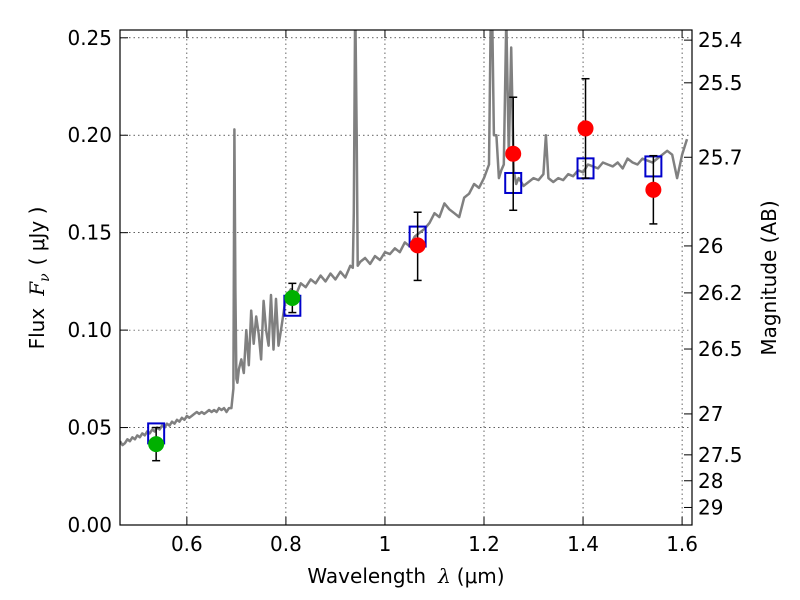 This screenshot has height=600, width=800. I want to click on x-tick-label: 1.4, so click(583, 544).